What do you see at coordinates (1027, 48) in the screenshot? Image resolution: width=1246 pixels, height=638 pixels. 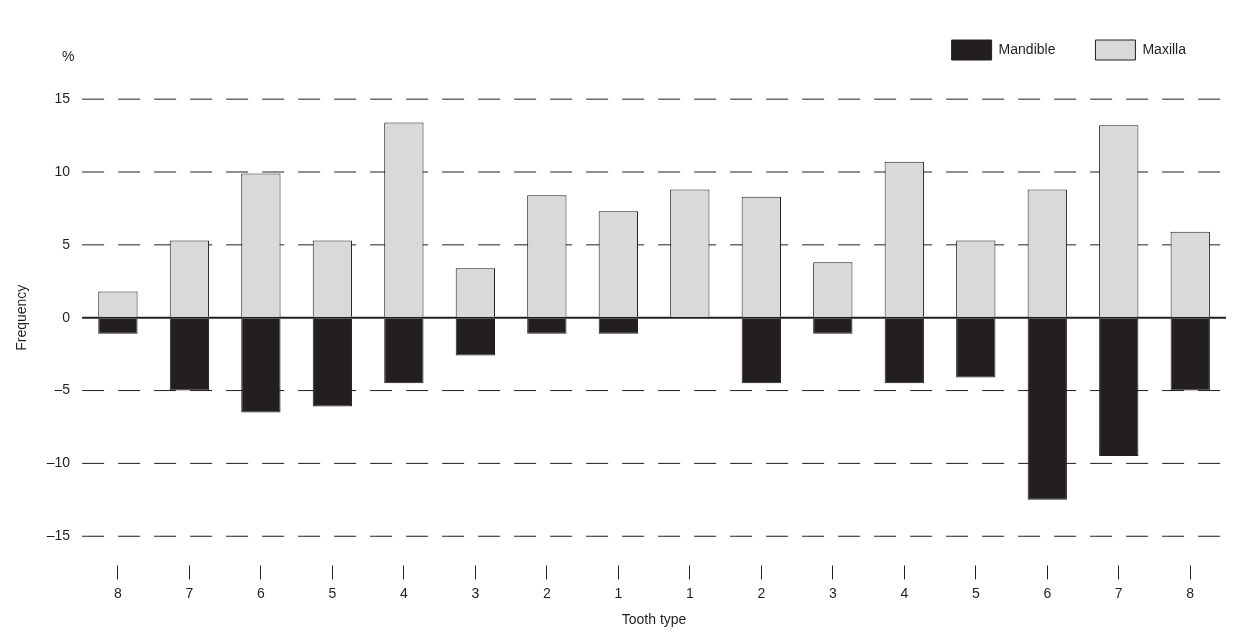 I see `legend-label: Mandible` at bounding box center [1027, 48].